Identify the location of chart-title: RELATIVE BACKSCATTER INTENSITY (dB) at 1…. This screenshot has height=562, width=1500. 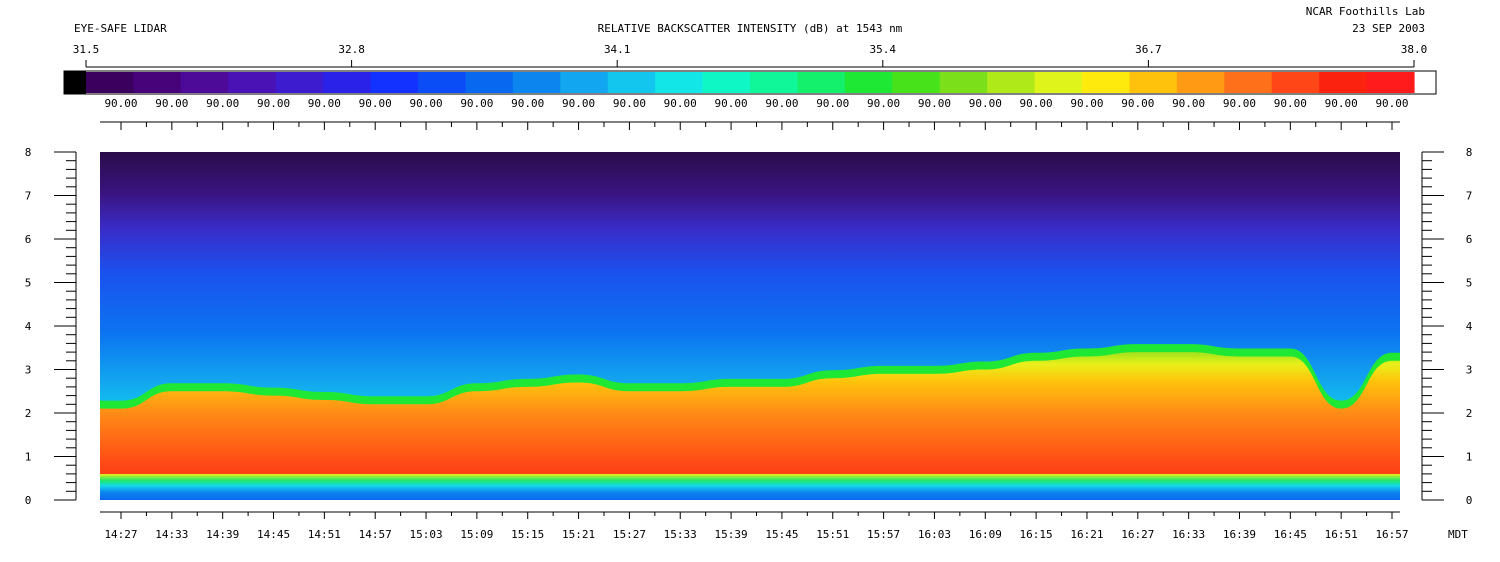
(750, 28).